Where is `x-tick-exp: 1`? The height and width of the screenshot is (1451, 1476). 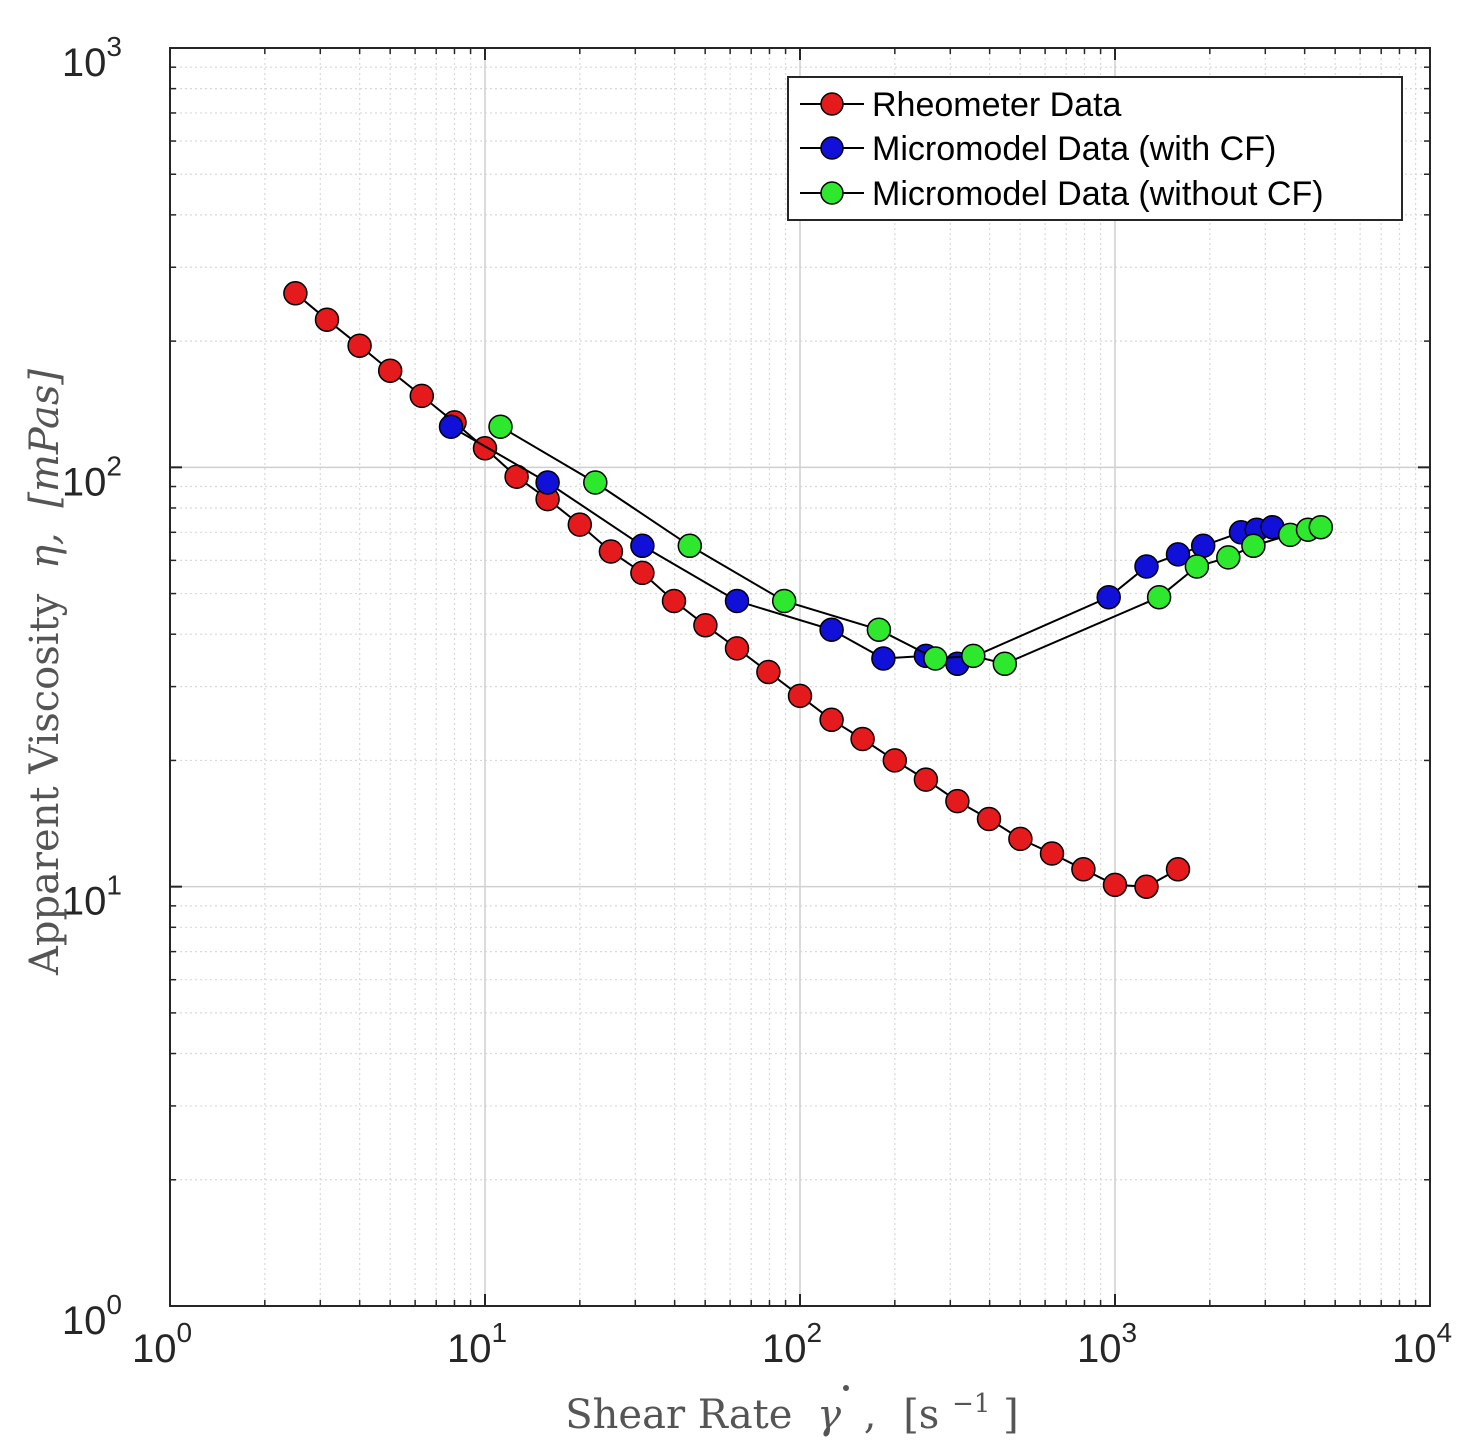
x-tick-exp: 1 is located at coordinates (499, 1332).